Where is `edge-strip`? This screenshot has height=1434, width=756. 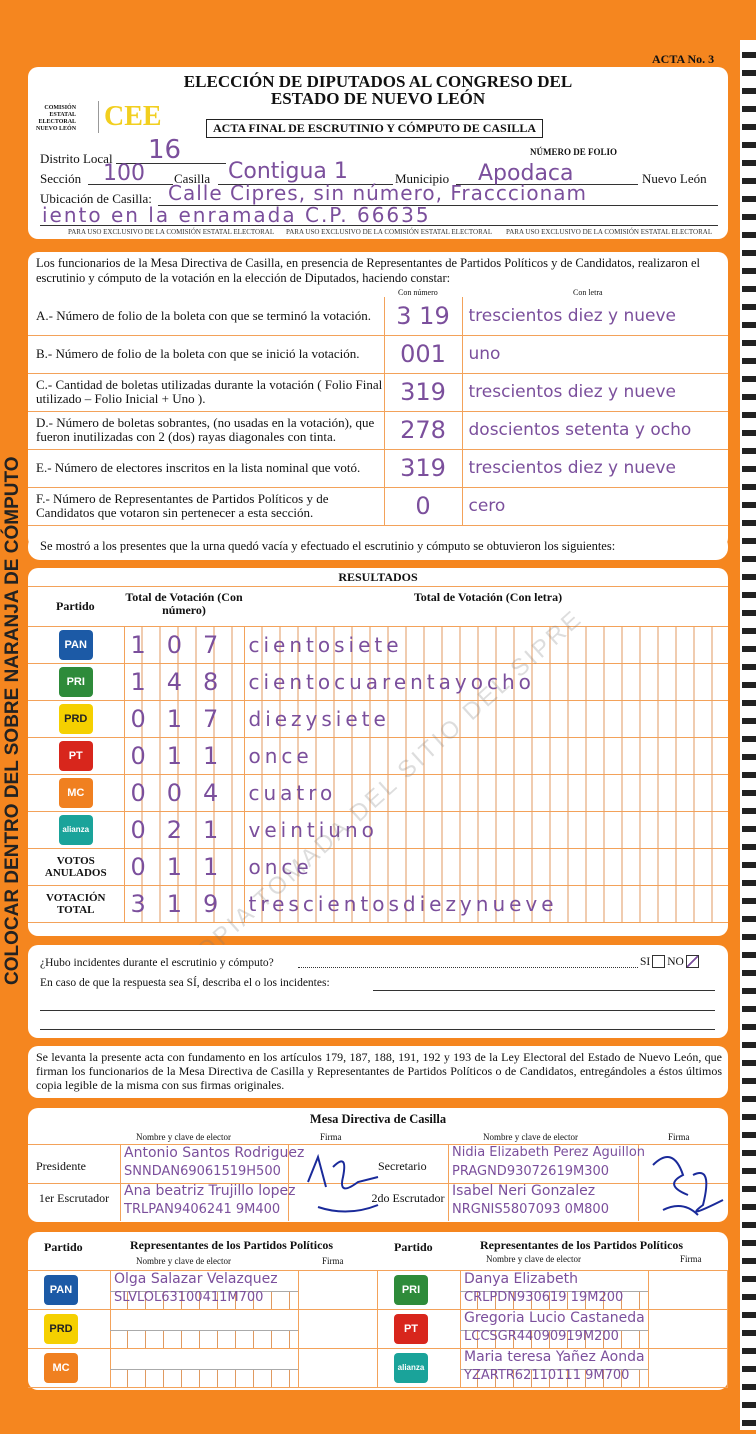
edge-strip is located at coordinates (748, 735).